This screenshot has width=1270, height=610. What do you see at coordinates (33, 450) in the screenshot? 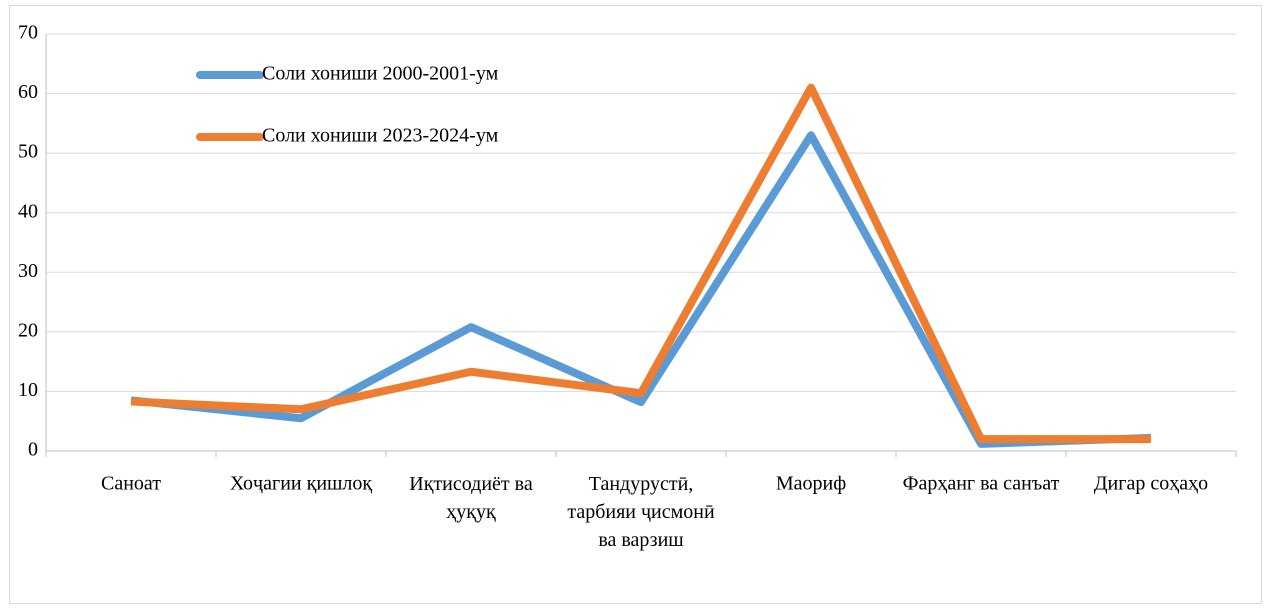
I see `y-tick-label: 0` at bounding box center [33, 450].